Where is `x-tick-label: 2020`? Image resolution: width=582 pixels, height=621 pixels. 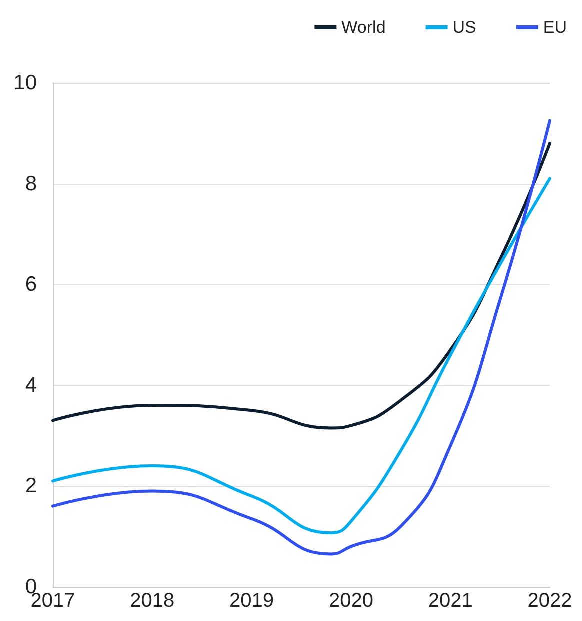 x-tick-label: 2020 is located at coordinates (351, 601).